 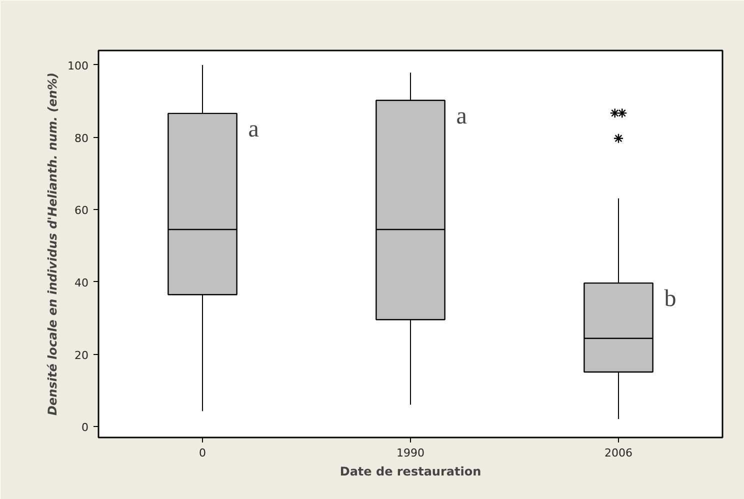 What do you see at coordinates (85, 427) in the screenshot?
I see `y-tick-label: 0` at bounding box center [85, 427].